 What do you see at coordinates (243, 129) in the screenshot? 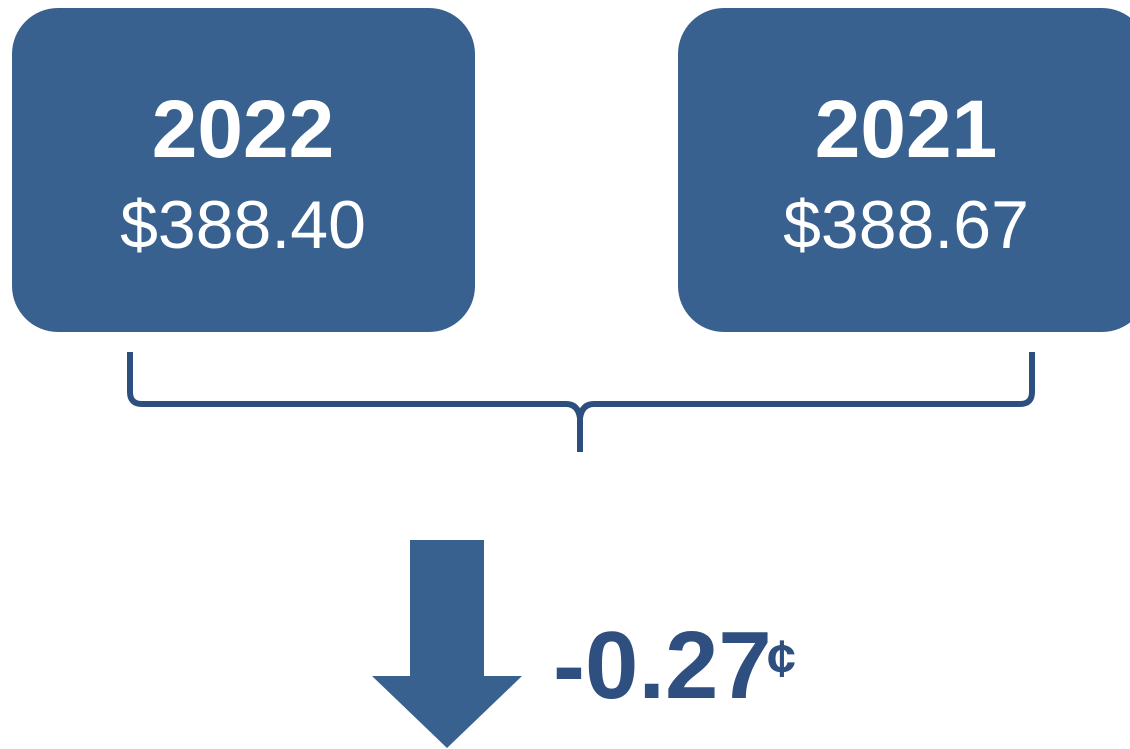
I see `year-label: 2022` at bounding box center [243, 129].